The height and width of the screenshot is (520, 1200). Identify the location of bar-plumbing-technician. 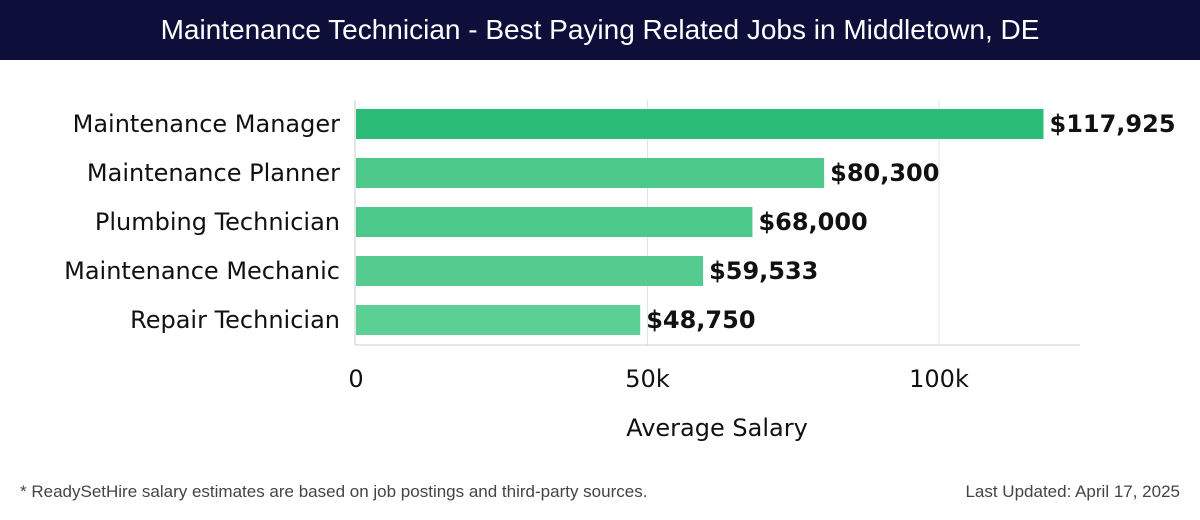
(554, 222).